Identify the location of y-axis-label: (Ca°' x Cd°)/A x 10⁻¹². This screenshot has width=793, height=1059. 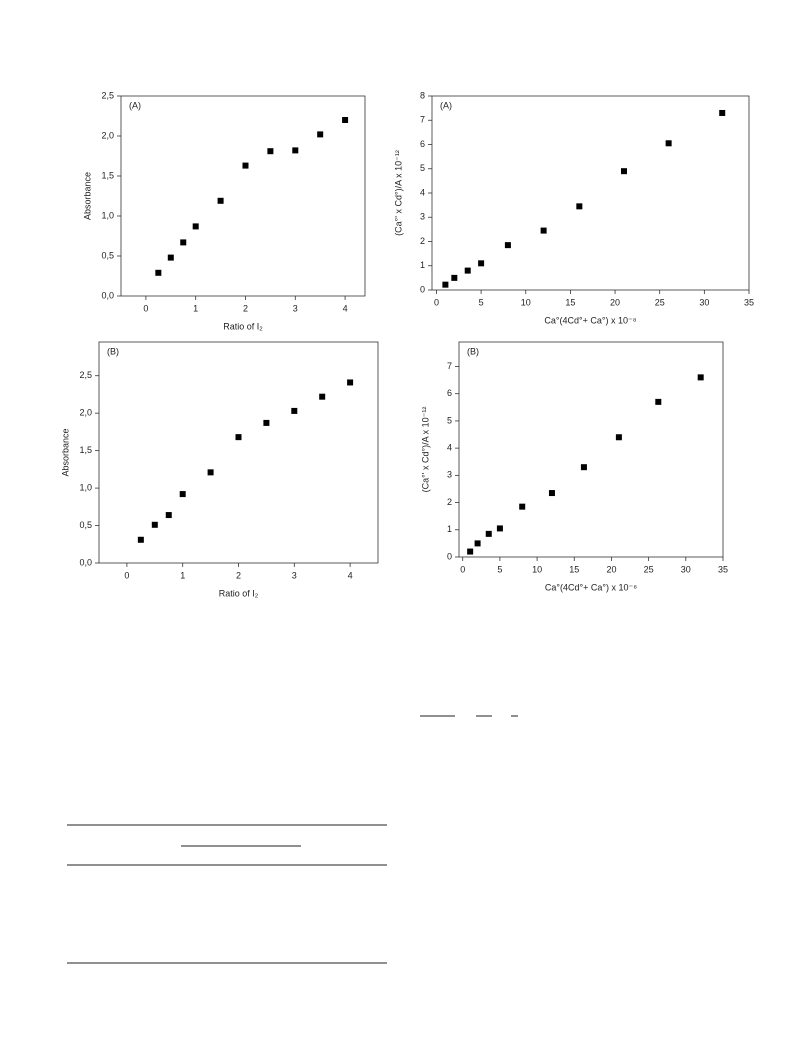
(425, 450).